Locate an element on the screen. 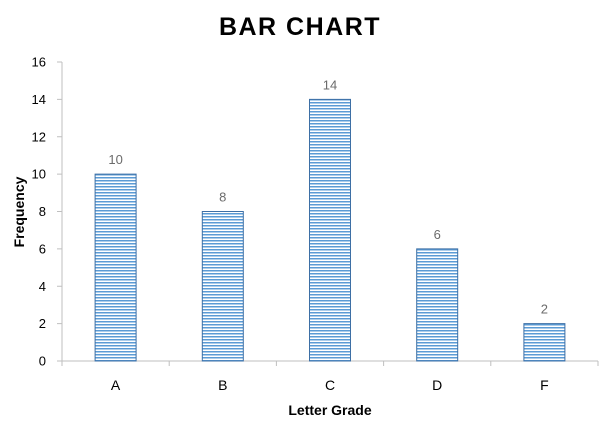 Image resolution: width=600 pixels, height=426 pixels. bar-c is located at coordinates (330, 230).